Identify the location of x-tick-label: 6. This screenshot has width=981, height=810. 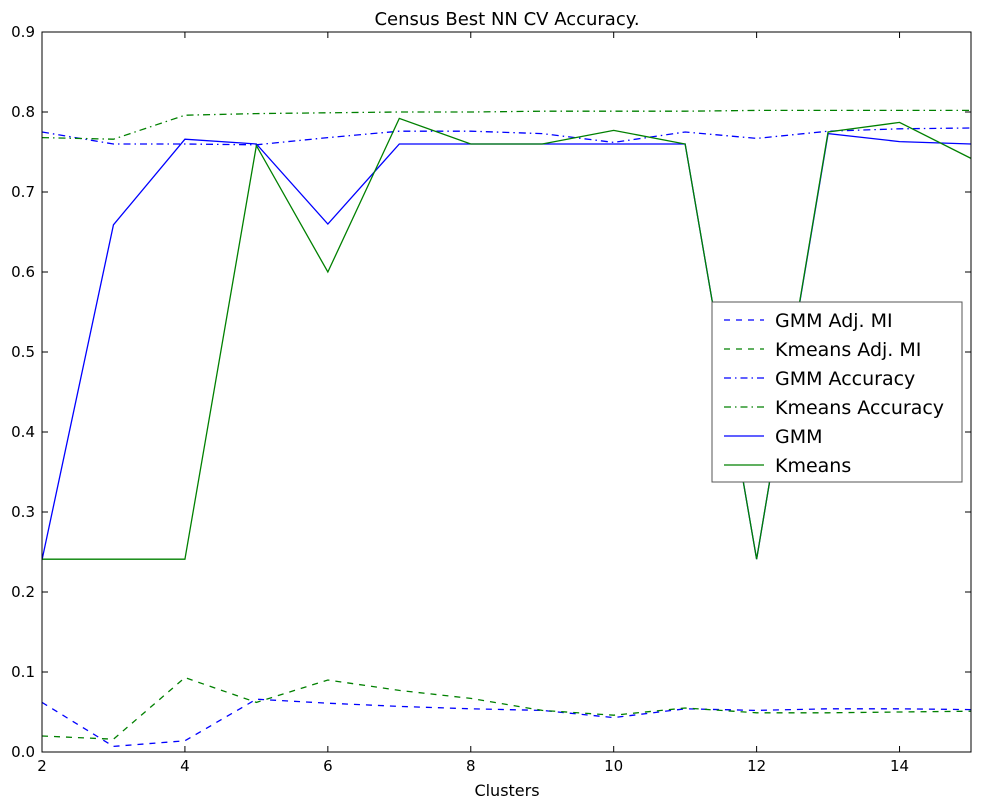
(328, 766).